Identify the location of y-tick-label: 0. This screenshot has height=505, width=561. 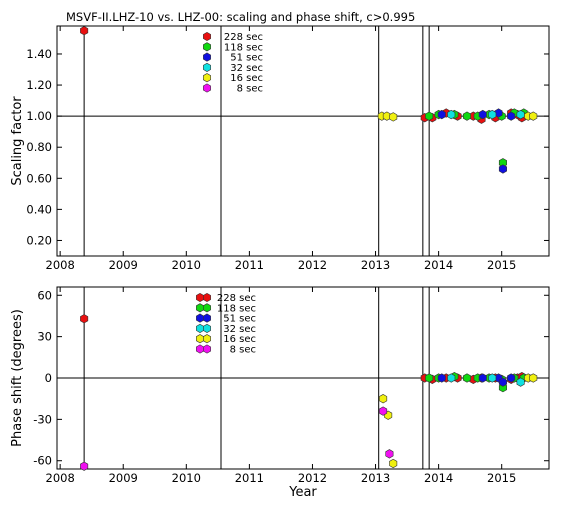
(48, 378).